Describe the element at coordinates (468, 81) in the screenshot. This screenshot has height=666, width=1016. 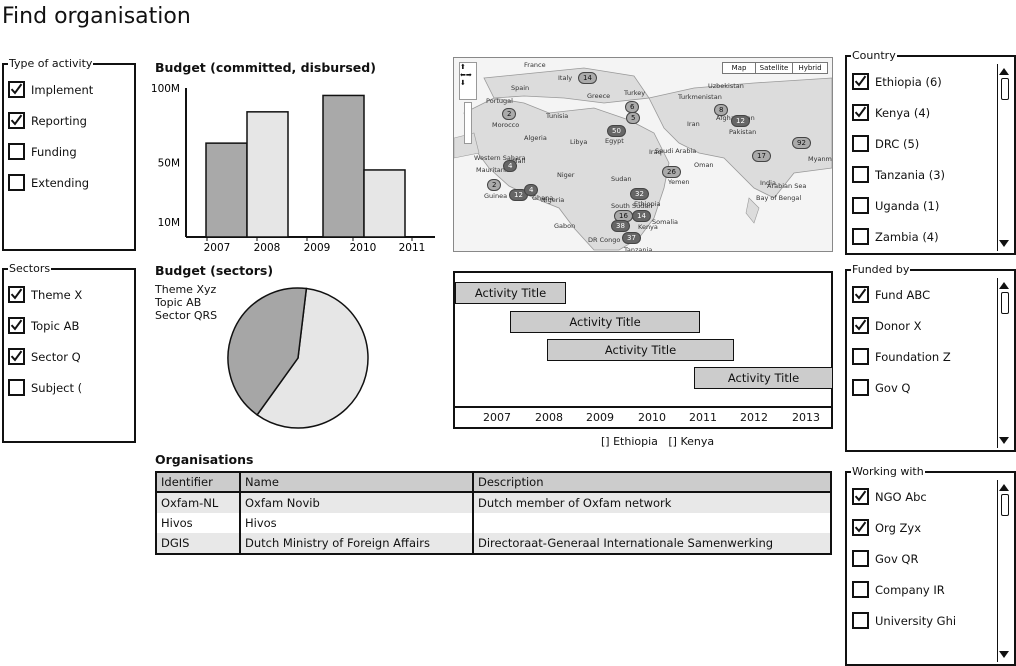
I see `map-pan-control: ⬆ ⬅➡ ⬇` at that location.